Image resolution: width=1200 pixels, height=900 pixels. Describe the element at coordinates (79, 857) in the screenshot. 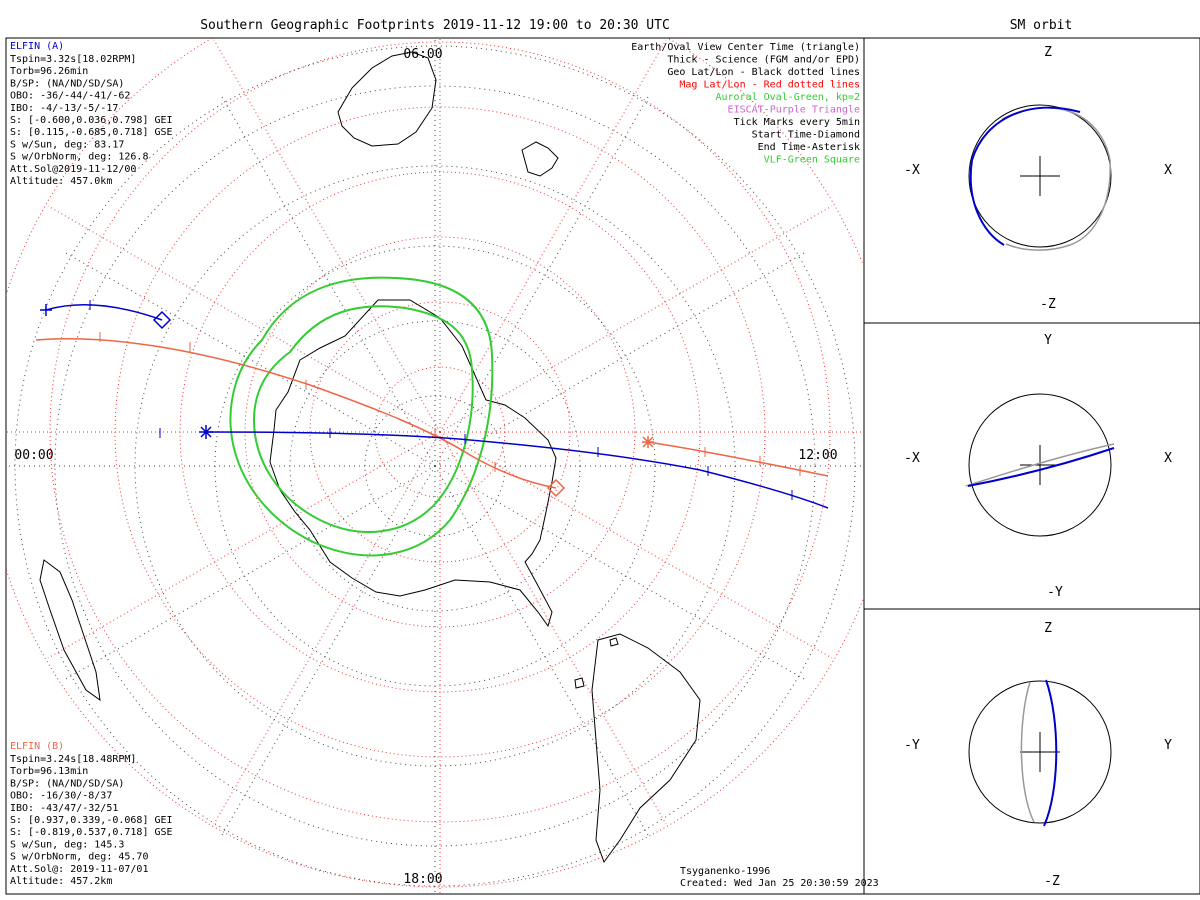

I see `info-line: S w/OrbNorm, deg: 45.70` at that location.